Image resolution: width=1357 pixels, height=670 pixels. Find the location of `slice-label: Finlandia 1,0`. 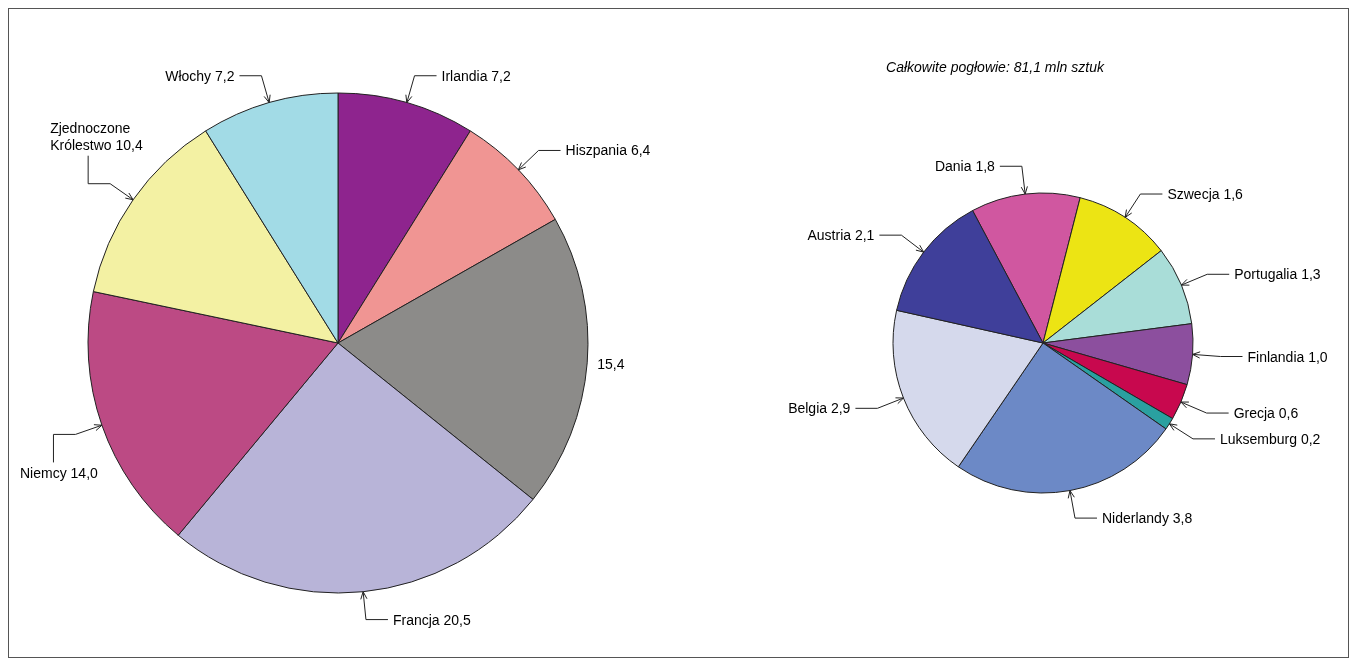

slice-label: Finlandia 1,0 is located at coordinates (1287, 356).